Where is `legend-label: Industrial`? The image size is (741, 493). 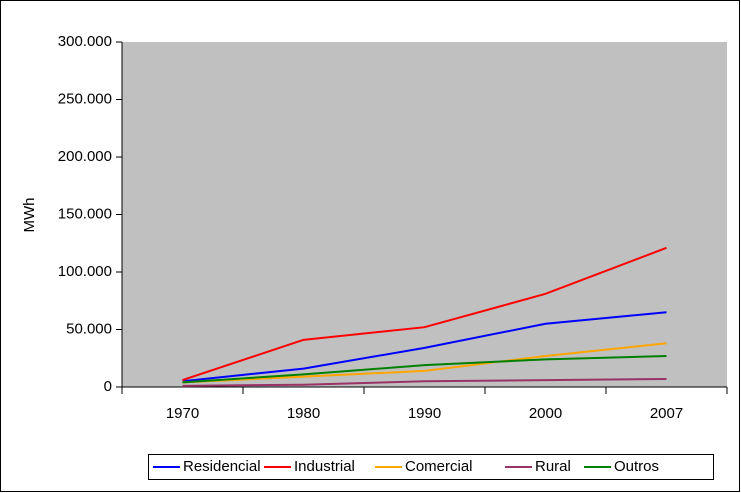
legend-label: Industrial is located at coordinates (324, 466).